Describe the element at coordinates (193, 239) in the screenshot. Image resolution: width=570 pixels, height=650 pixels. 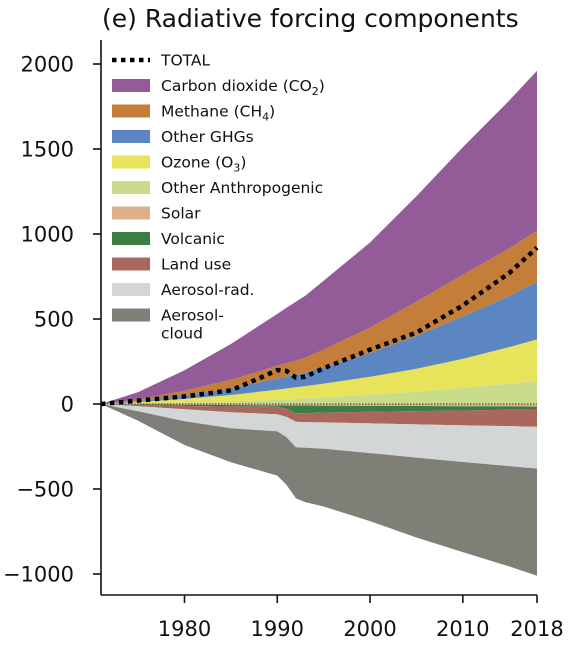
I see `legend-label-volcanic: Volcanic` at that location.